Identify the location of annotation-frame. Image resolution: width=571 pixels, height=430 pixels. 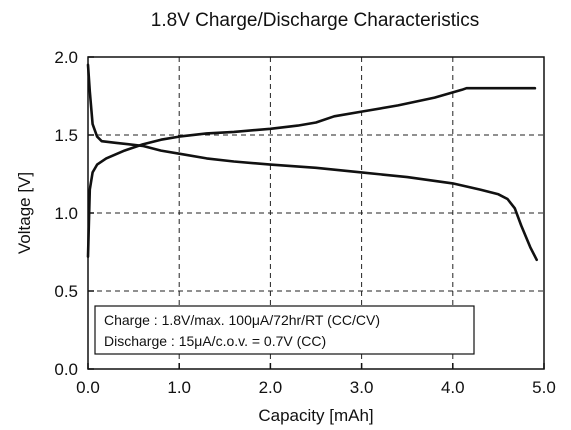
(284, 330).